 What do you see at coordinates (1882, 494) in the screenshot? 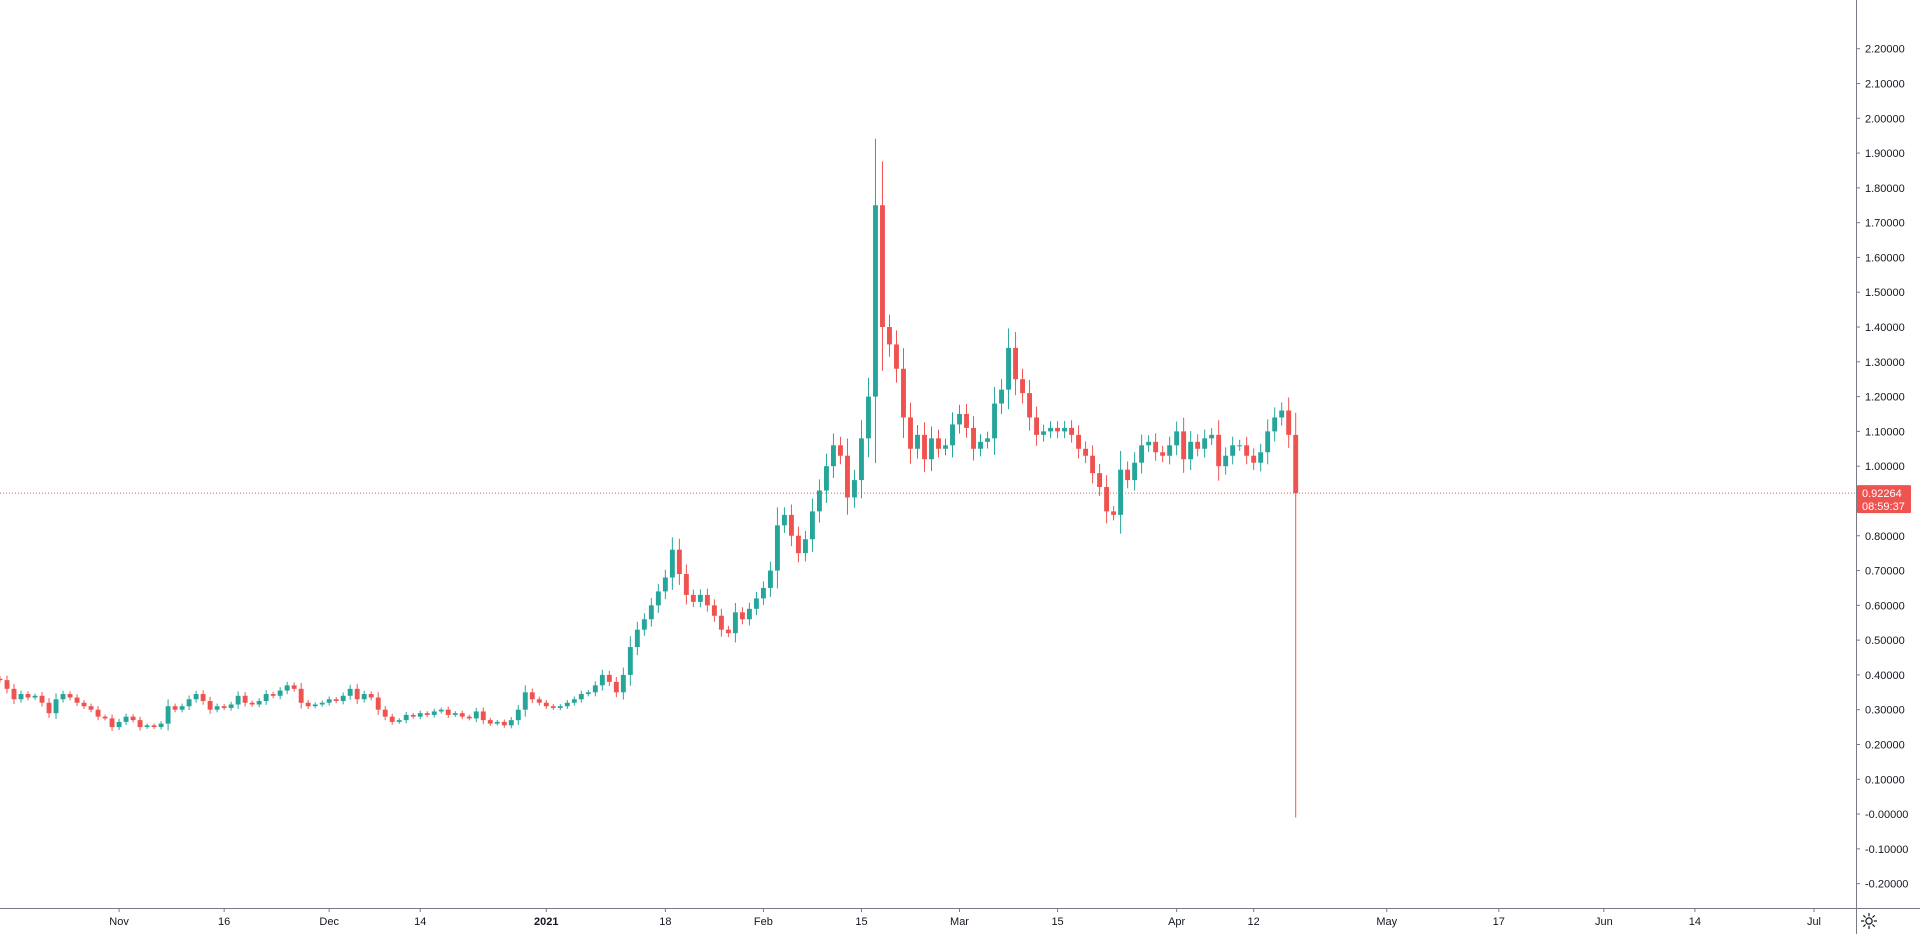
I see `last-price-label: 0.92264` at bounding box center [1882, 494].